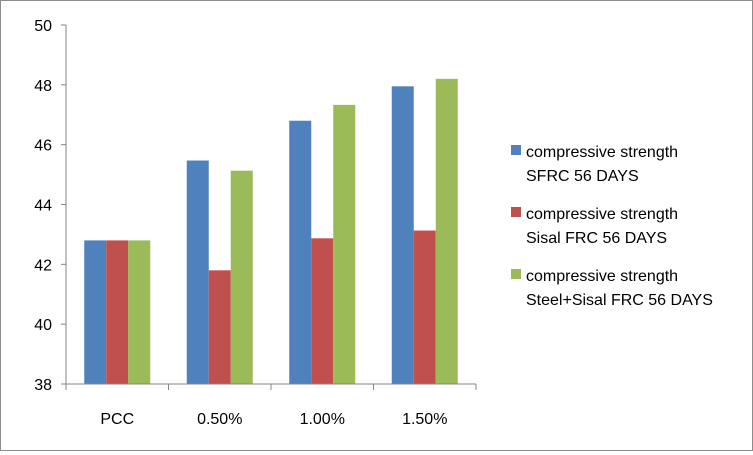  Describe the element at coordinates (43, 265) in the screenshot. I see `y-tick-label: 42` at that location.